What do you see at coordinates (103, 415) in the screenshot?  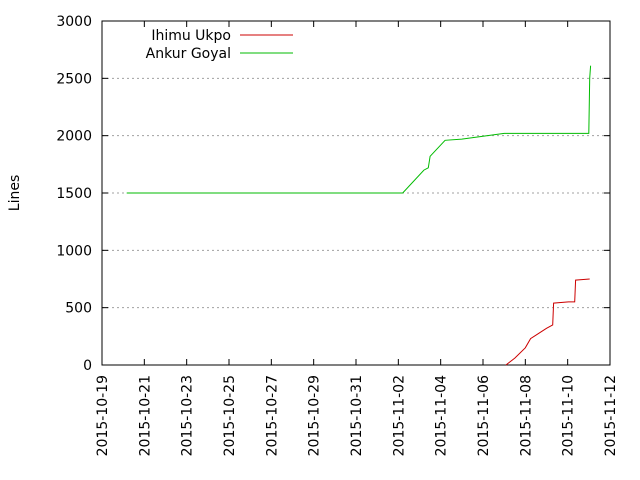 I see `x-tick-label: 2015-10-19` at bounding box center [103, 415].